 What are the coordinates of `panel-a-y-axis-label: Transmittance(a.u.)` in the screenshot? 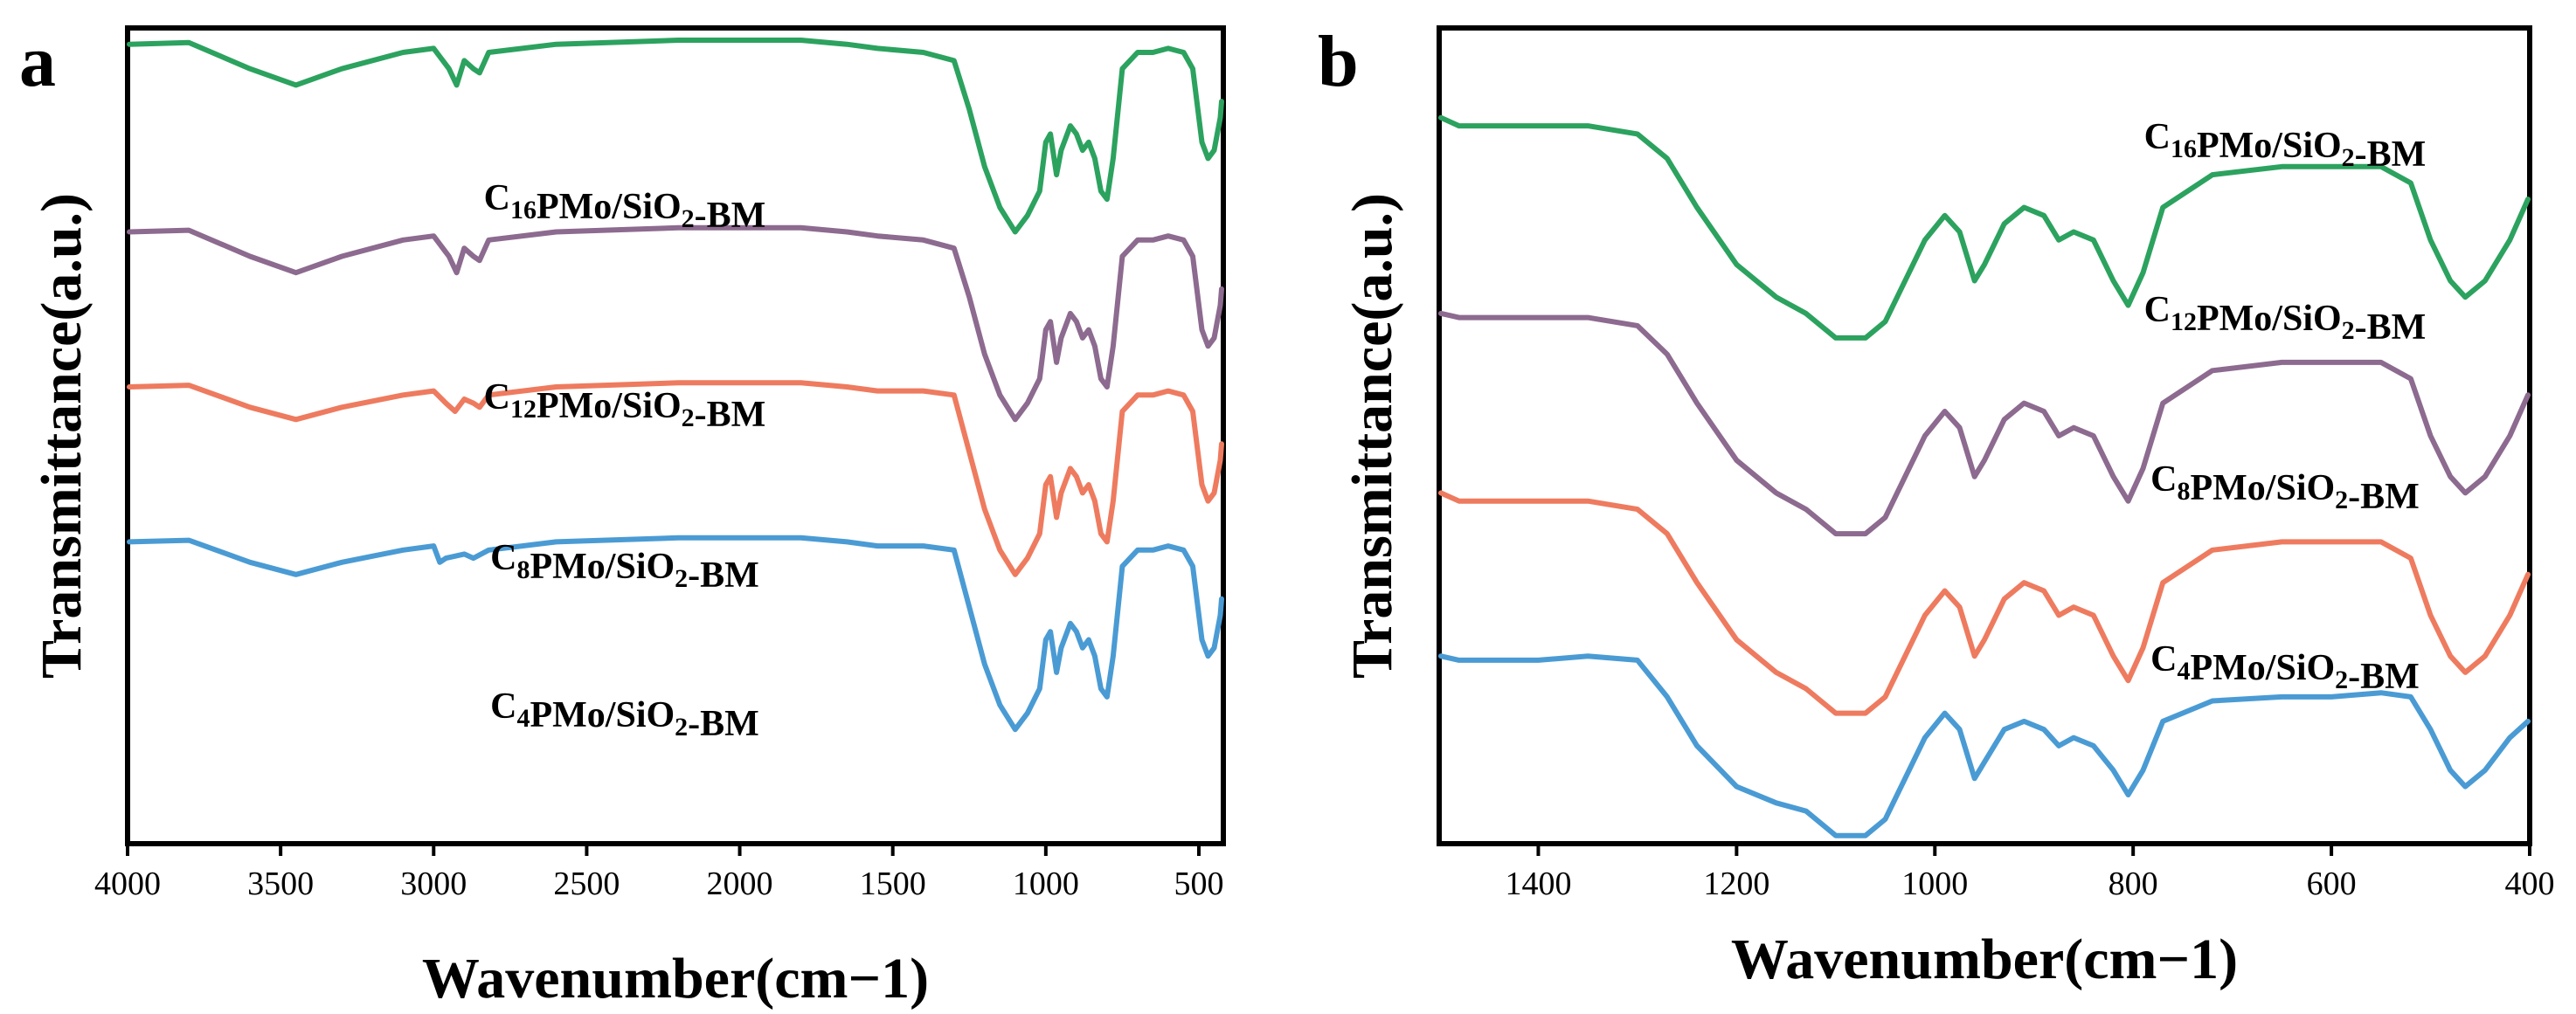 It's located at (61, 436).